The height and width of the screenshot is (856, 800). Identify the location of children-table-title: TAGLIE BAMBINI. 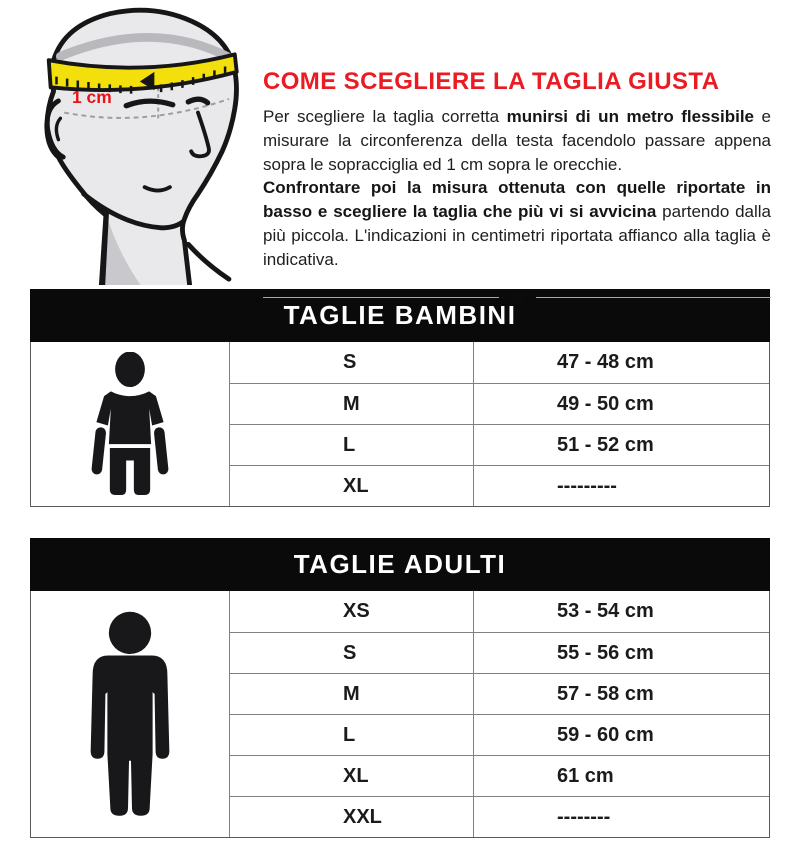
(400, 315).